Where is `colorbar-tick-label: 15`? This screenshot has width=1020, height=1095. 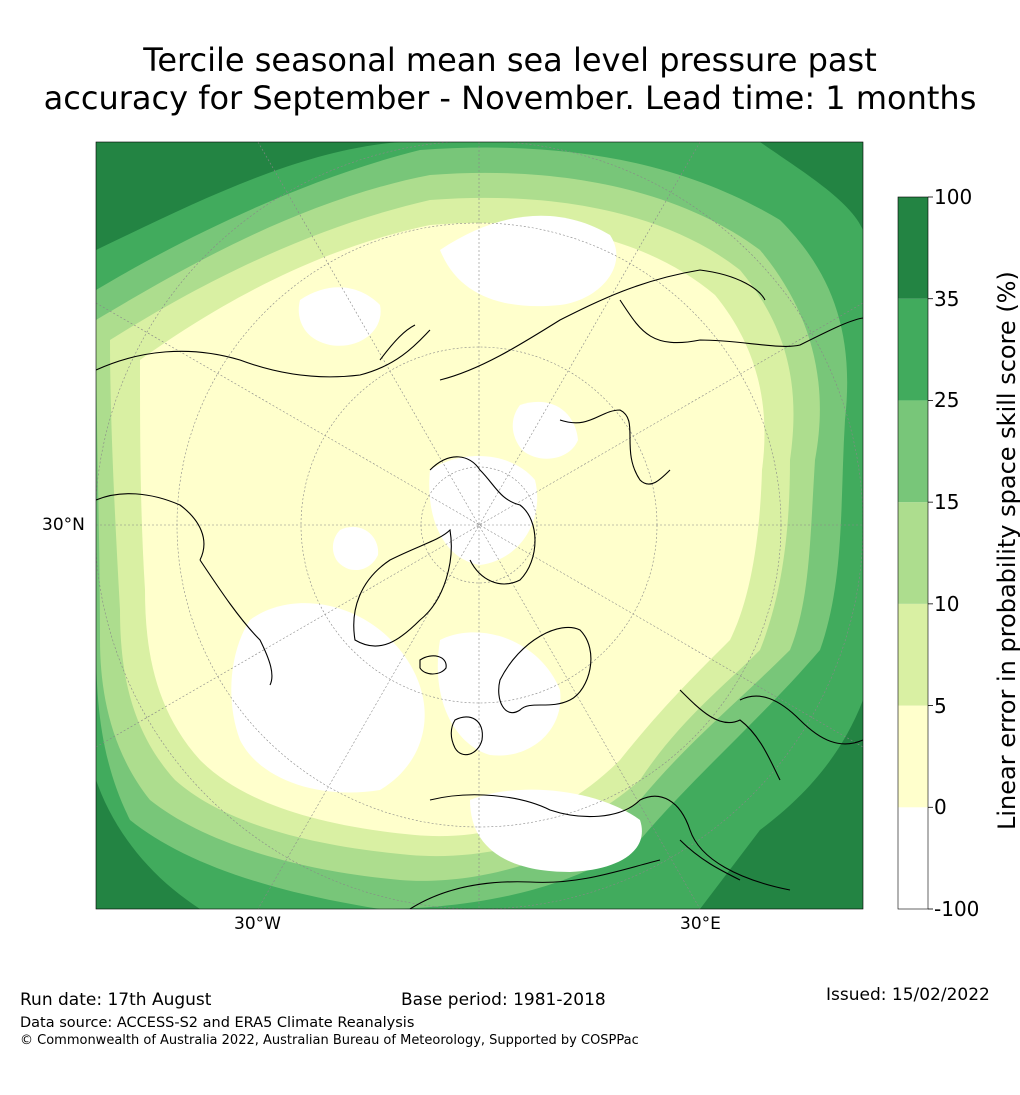 colorbar-tick-label: 15 is located at coordinates (947, 502).